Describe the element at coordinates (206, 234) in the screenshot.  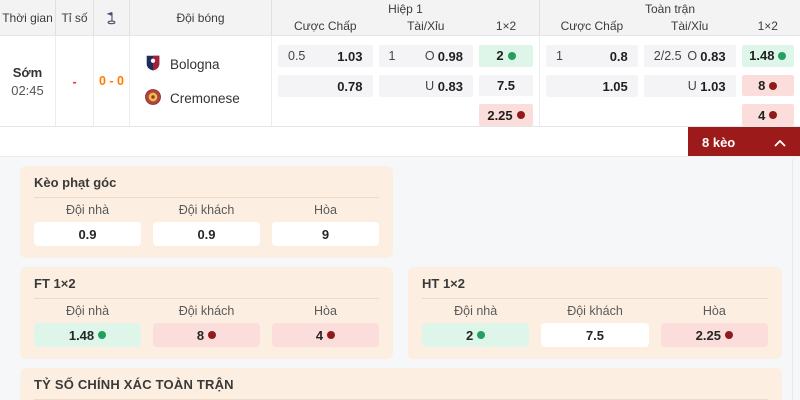
I see `corner-away-odds: 0.9` at that location.